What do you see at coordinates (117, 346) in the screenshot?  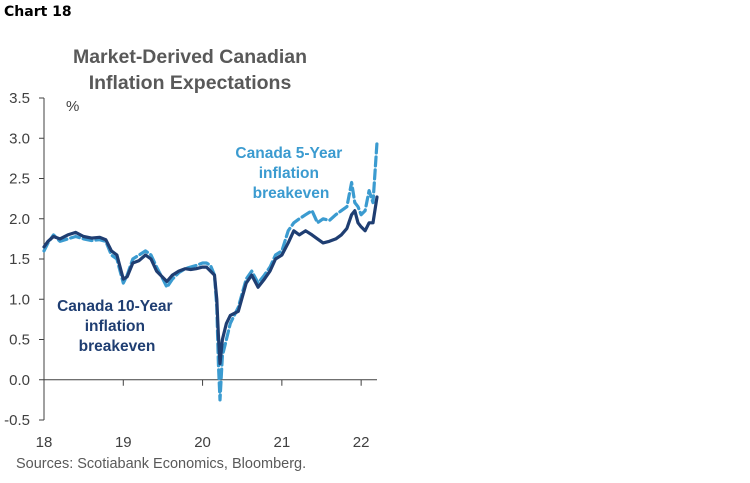 I see `series-label-10-year-line-3: breakeven` at bounding box center [117, 346].